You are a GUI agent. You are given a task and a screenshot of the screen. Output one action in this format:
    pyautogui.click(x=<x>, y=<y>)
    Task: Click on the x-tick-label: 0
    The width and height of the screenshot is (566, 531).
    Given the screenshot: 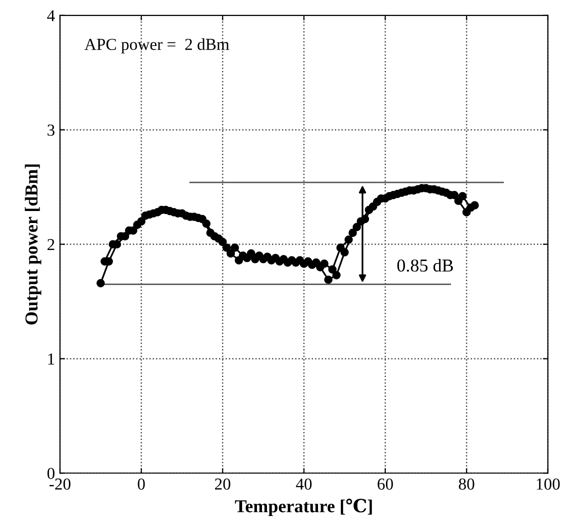 What is the action you would take?
    pyautogui.click(x=141, y=484)
    